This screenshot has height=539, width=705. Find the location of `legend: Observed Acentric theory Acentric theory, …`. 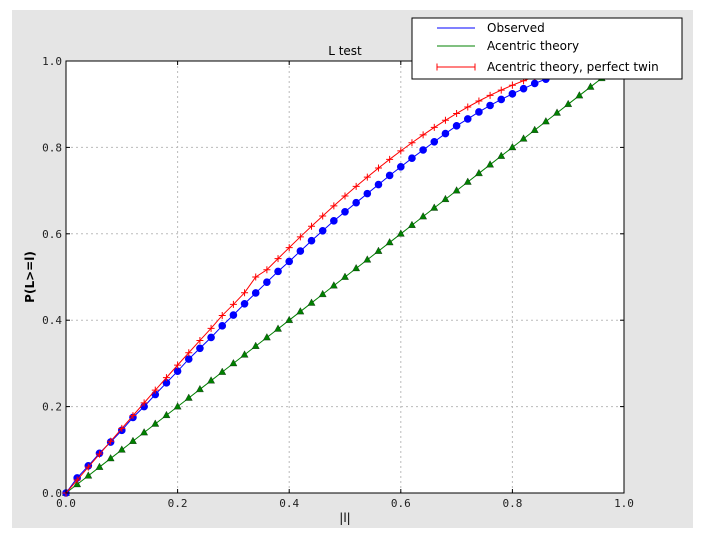

legend: Observed Acentric theory Acentric theory, … is located at coordinates (547, 48).